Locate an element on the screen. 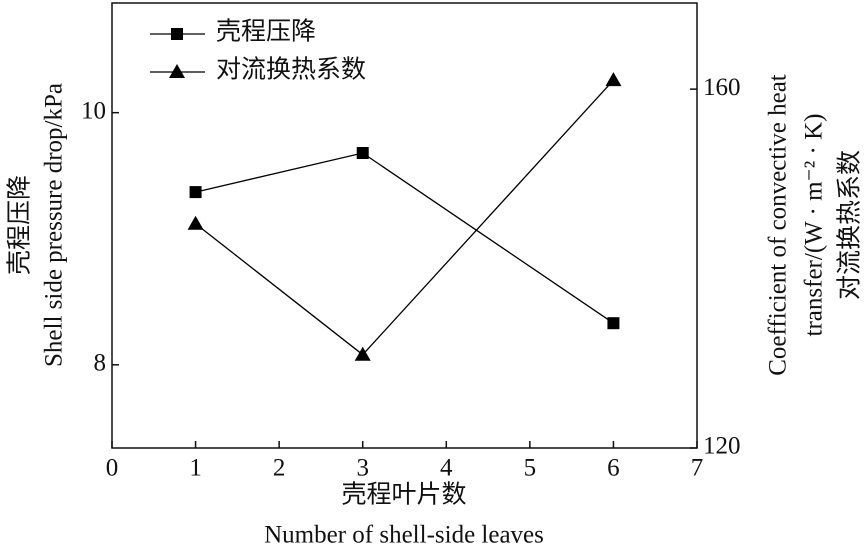 Image resolution: width=867 pixels, height=550 pixels. x-tick-label: 6 is located at coordinates (613, 468).